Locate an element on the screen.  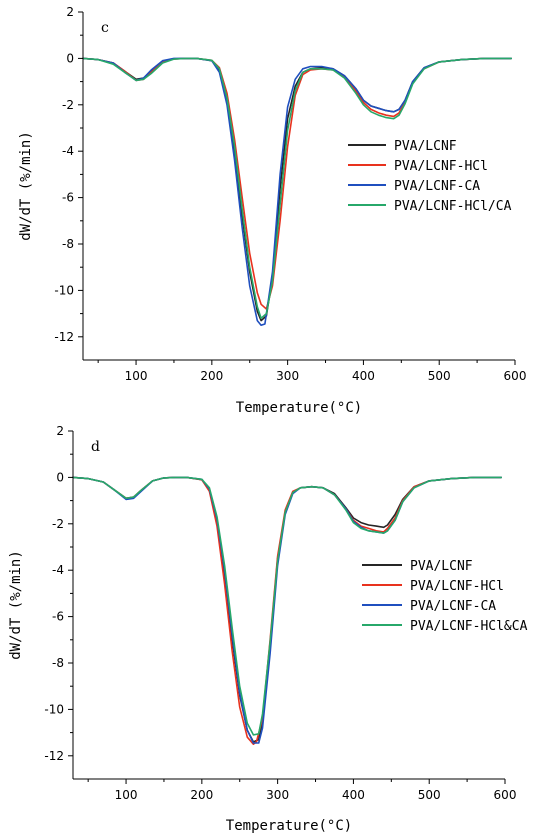
panel-letter: c is located at coordinates (105, 28).